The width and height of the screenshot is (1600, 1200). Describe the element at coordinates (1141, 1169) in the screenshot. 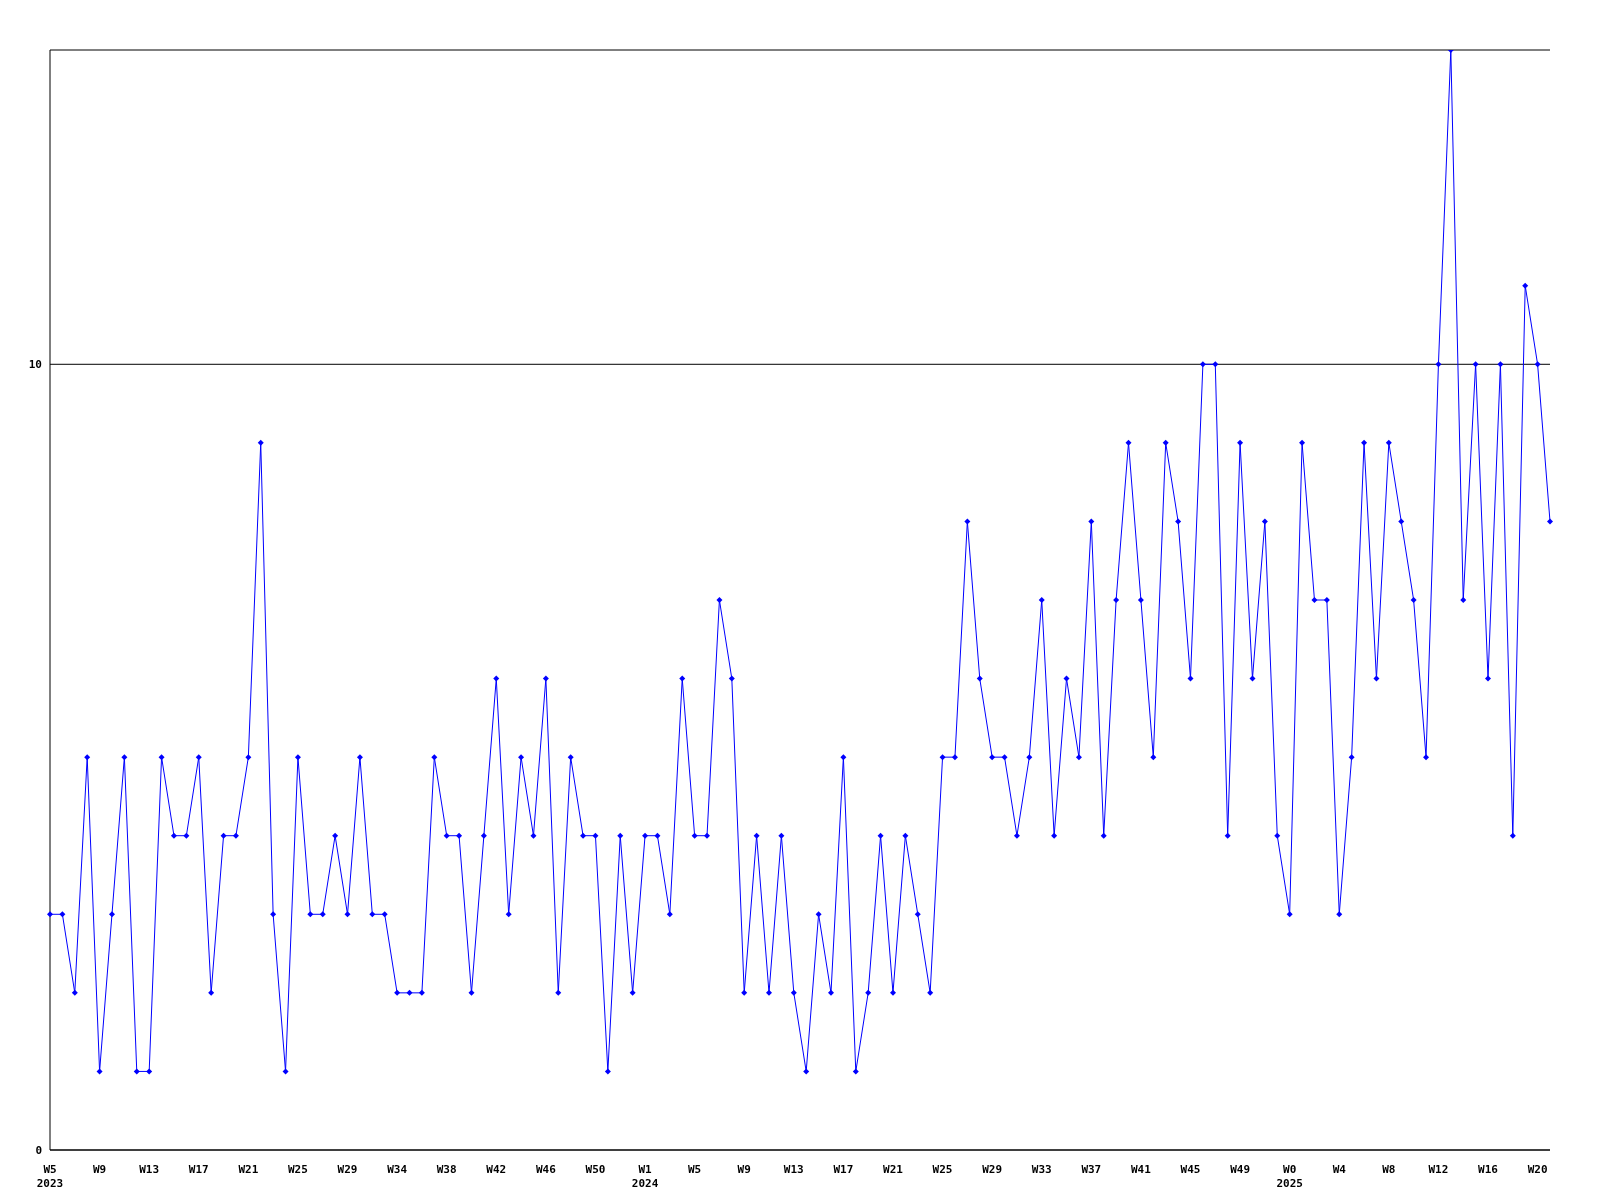

I see `x-tick-label: W41` at that location.